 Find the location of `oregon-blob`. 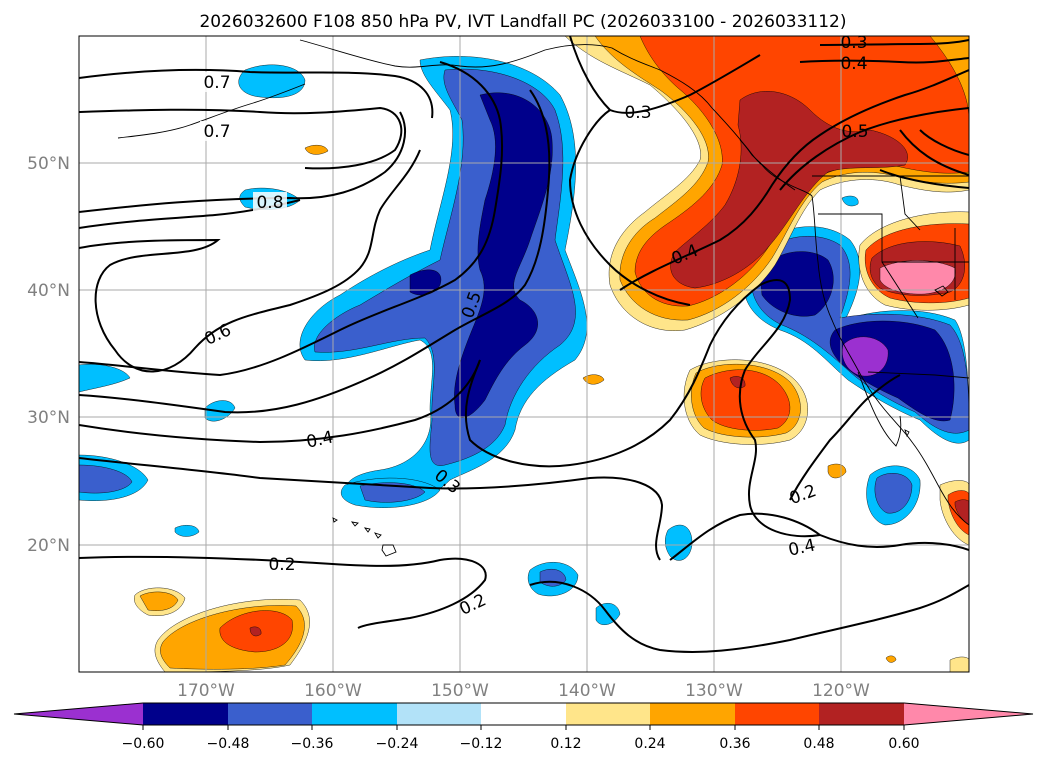

oregon-blob is located at coordinates (850, 201).